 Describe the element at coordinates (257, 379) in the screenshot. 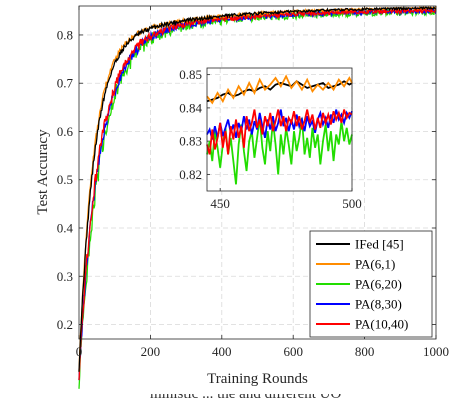

I see `x-axis-label: Training Rounds` at that location.